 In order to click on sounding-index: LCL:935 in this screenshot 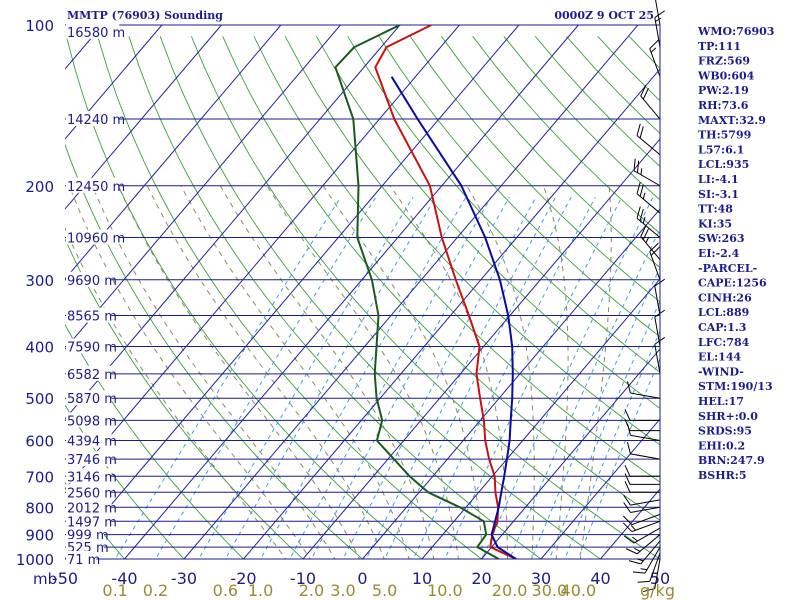, I will do `click(723, 164)`.